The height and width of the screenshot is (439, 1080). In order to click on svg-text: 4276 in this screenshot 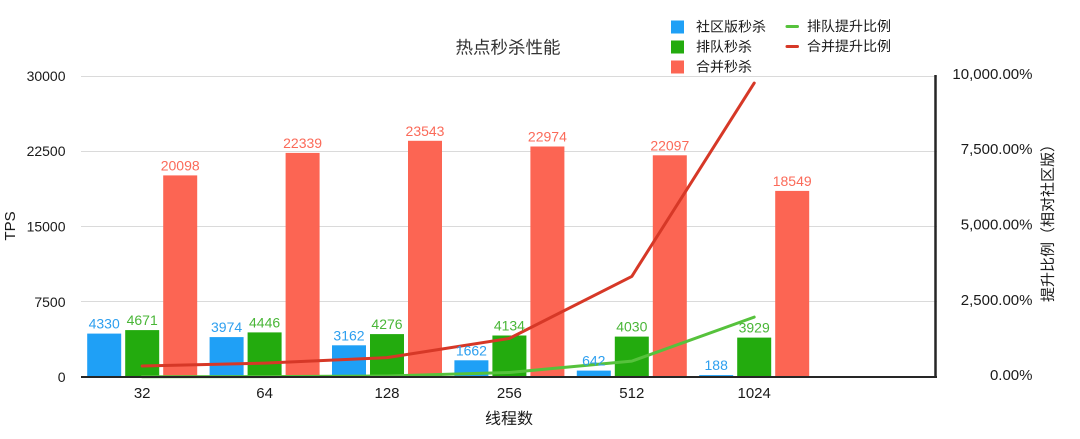, I will do `click(386, 324)`.